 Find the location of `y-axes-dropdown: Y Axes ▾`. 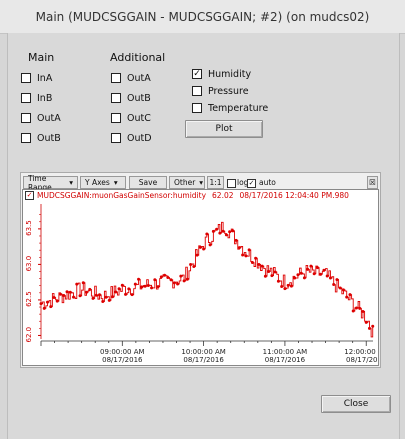

y-axes-dropdown: Y Axes ▾ is located at coordinates (103, 182).